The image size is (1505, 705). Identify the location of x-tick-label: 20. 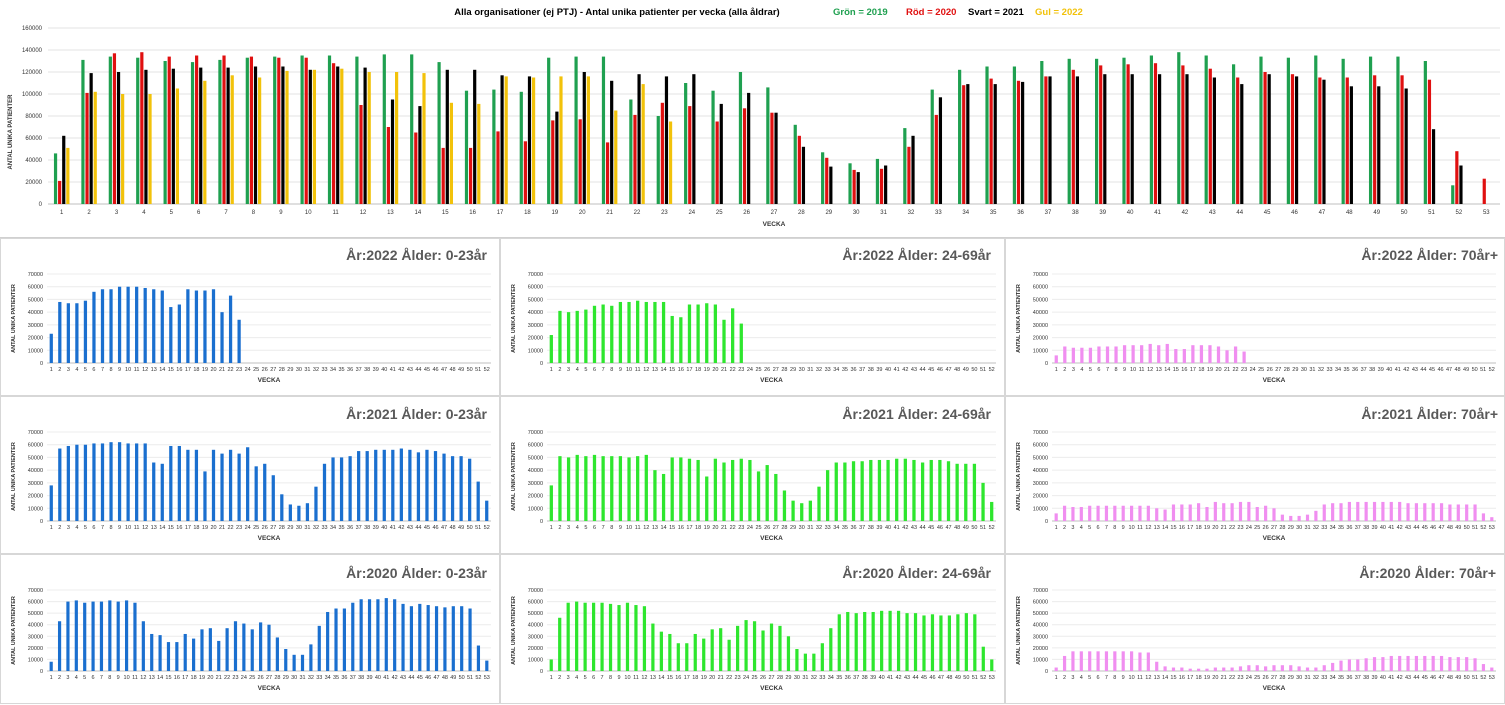
(712, 678).